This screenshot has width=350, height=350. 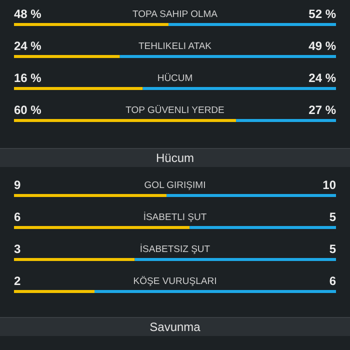 What do you see at coordinates (329, 185) in the screenshot?
I see `data-label: 10` at bounding box center [329, 185].